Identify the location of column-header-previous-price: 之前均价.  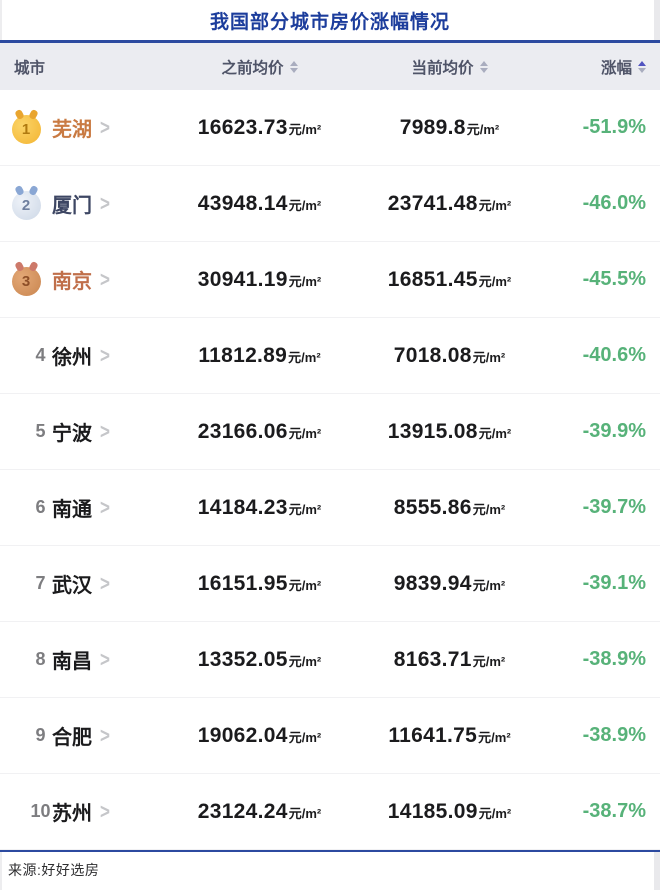
(259, 67).